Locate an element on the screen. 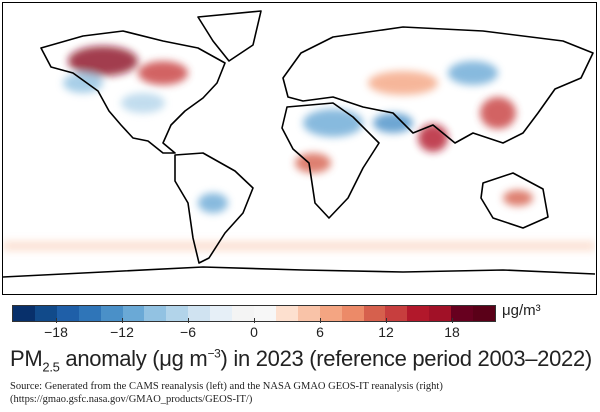  north-america is located at coordinates (133, 92).